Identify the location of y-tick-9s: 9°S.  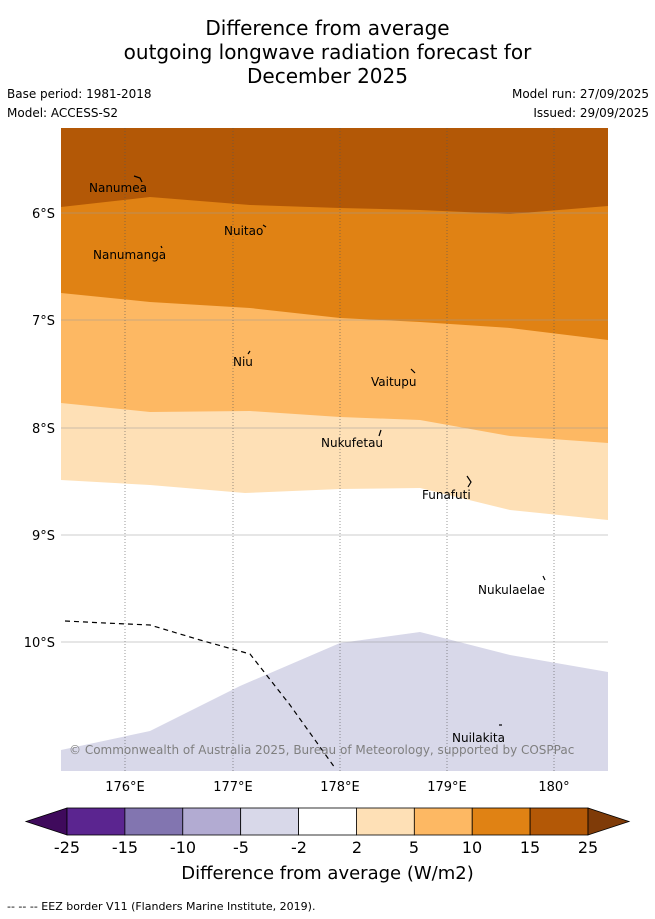
(43, 536).